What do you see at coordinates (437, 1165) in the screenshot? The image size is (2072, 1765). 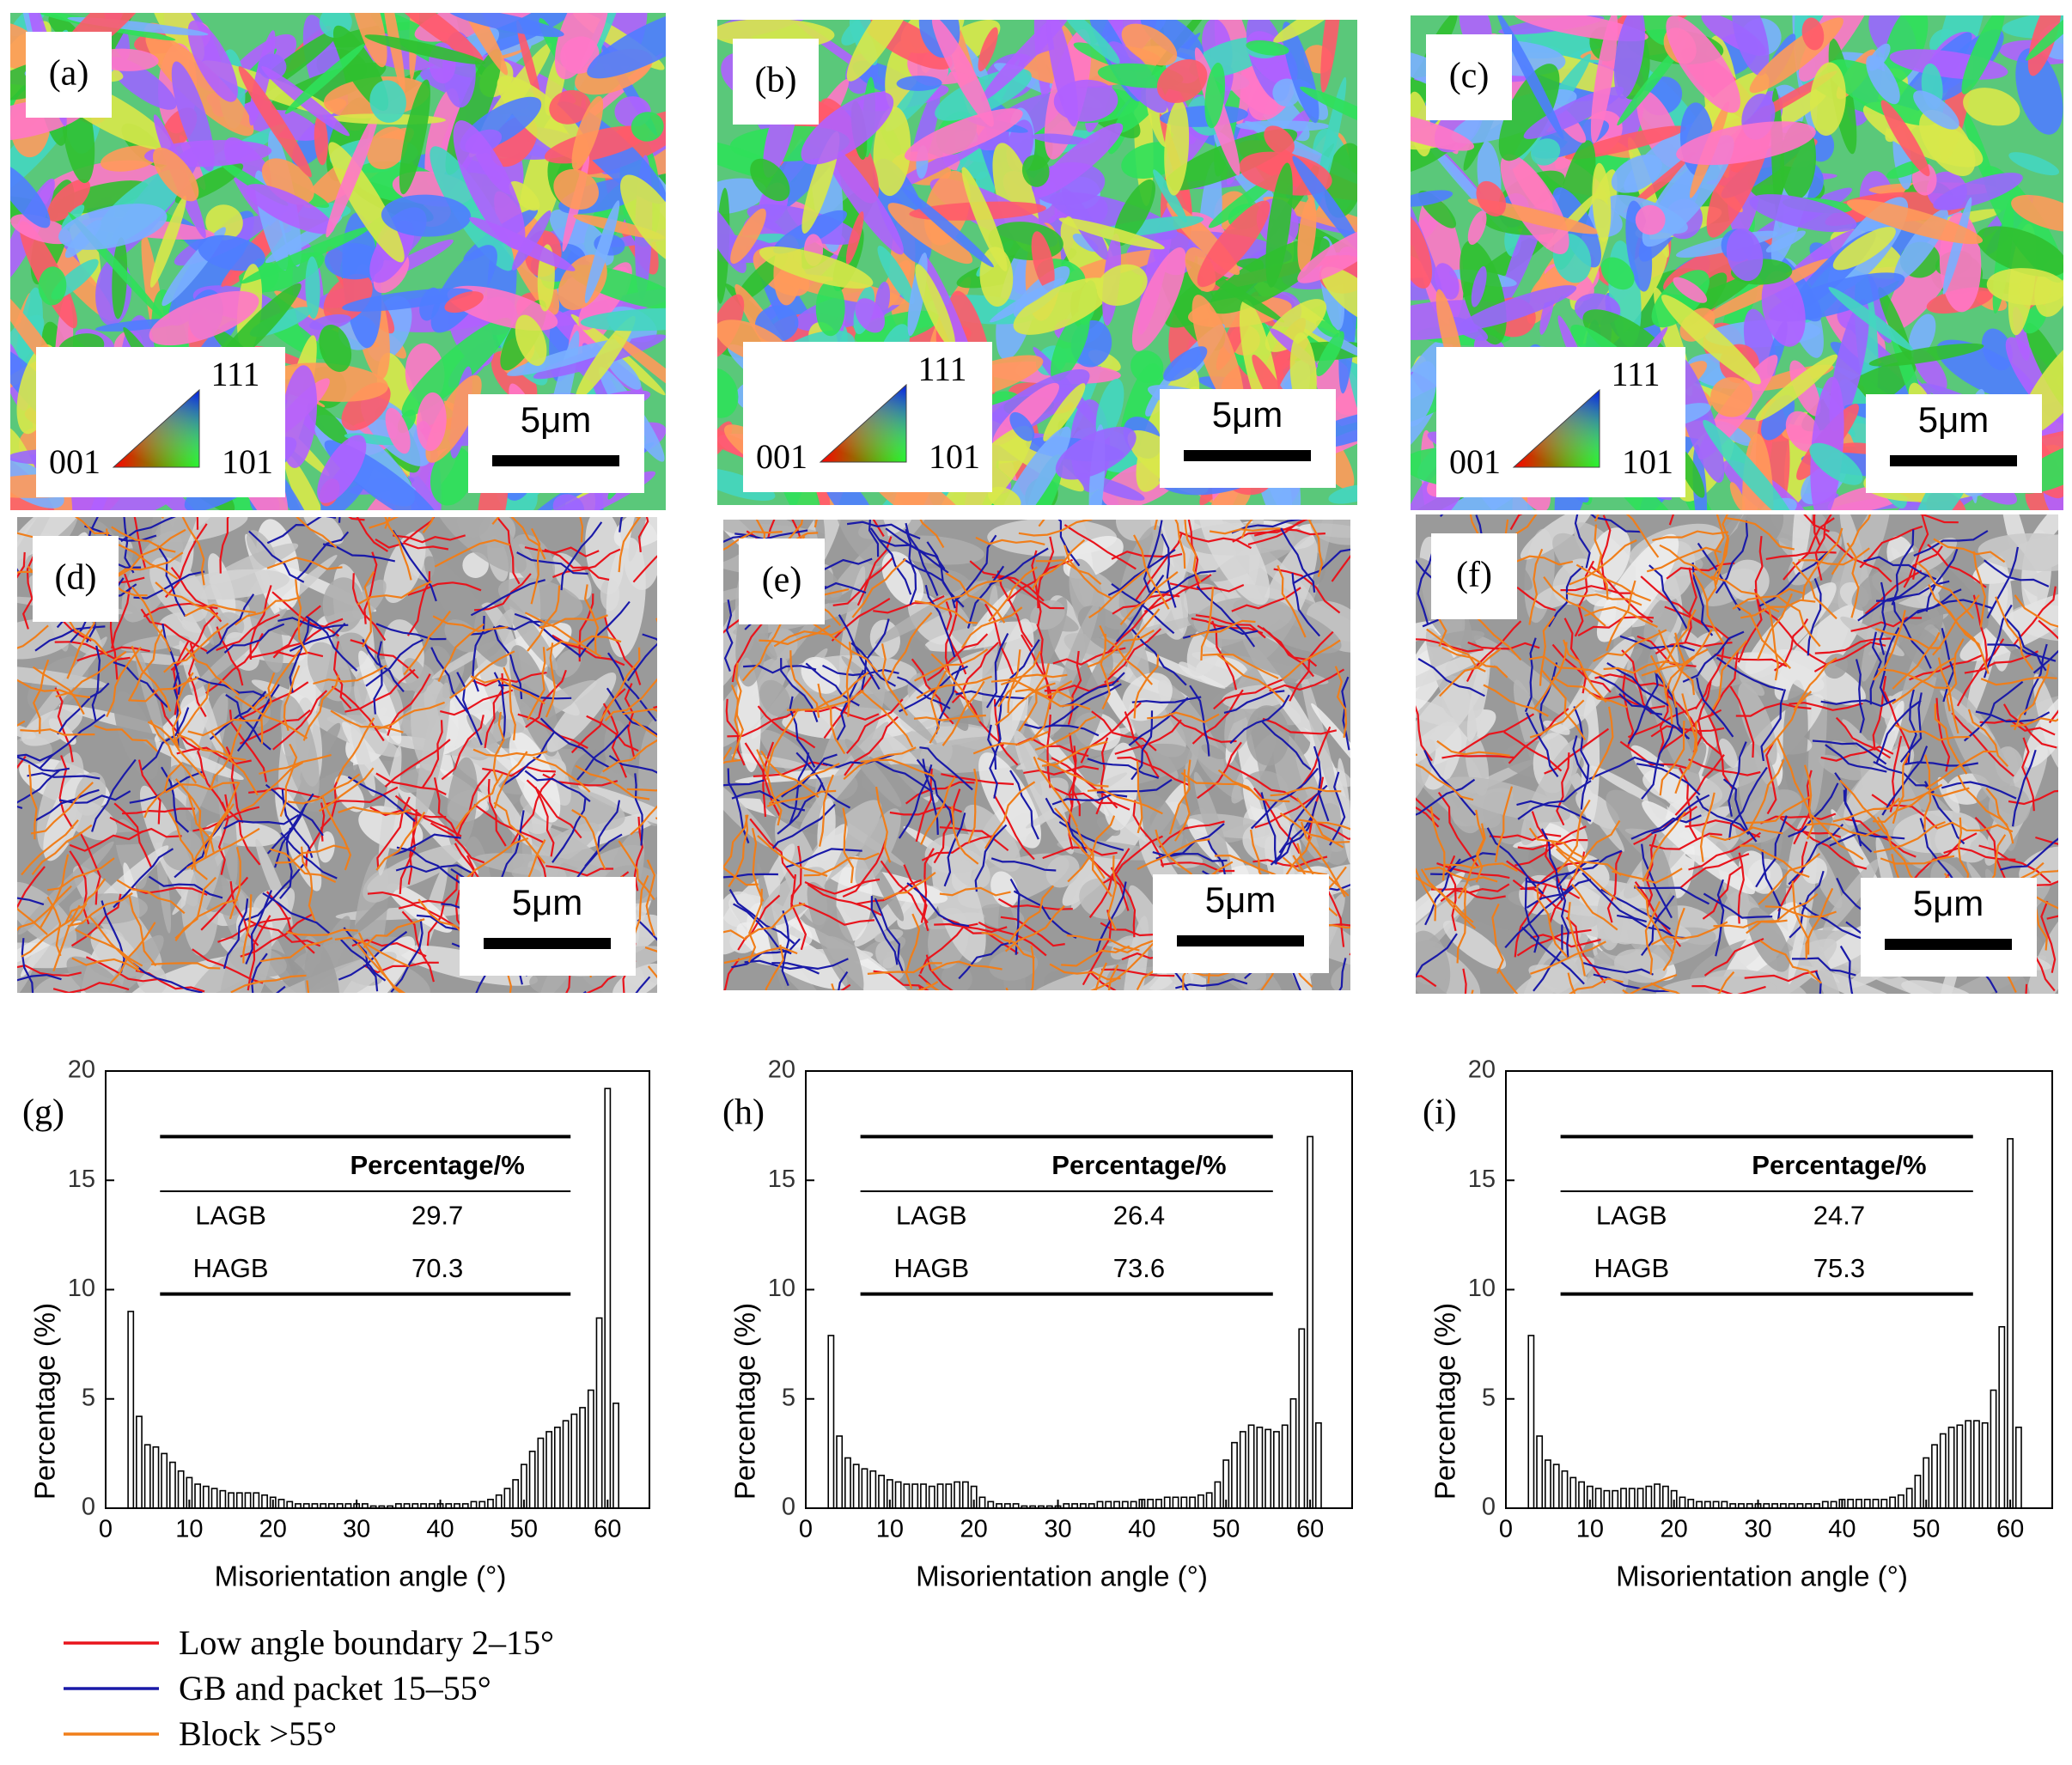 I see `table-header: Percentage/%` at bounding box center [437, 1165].